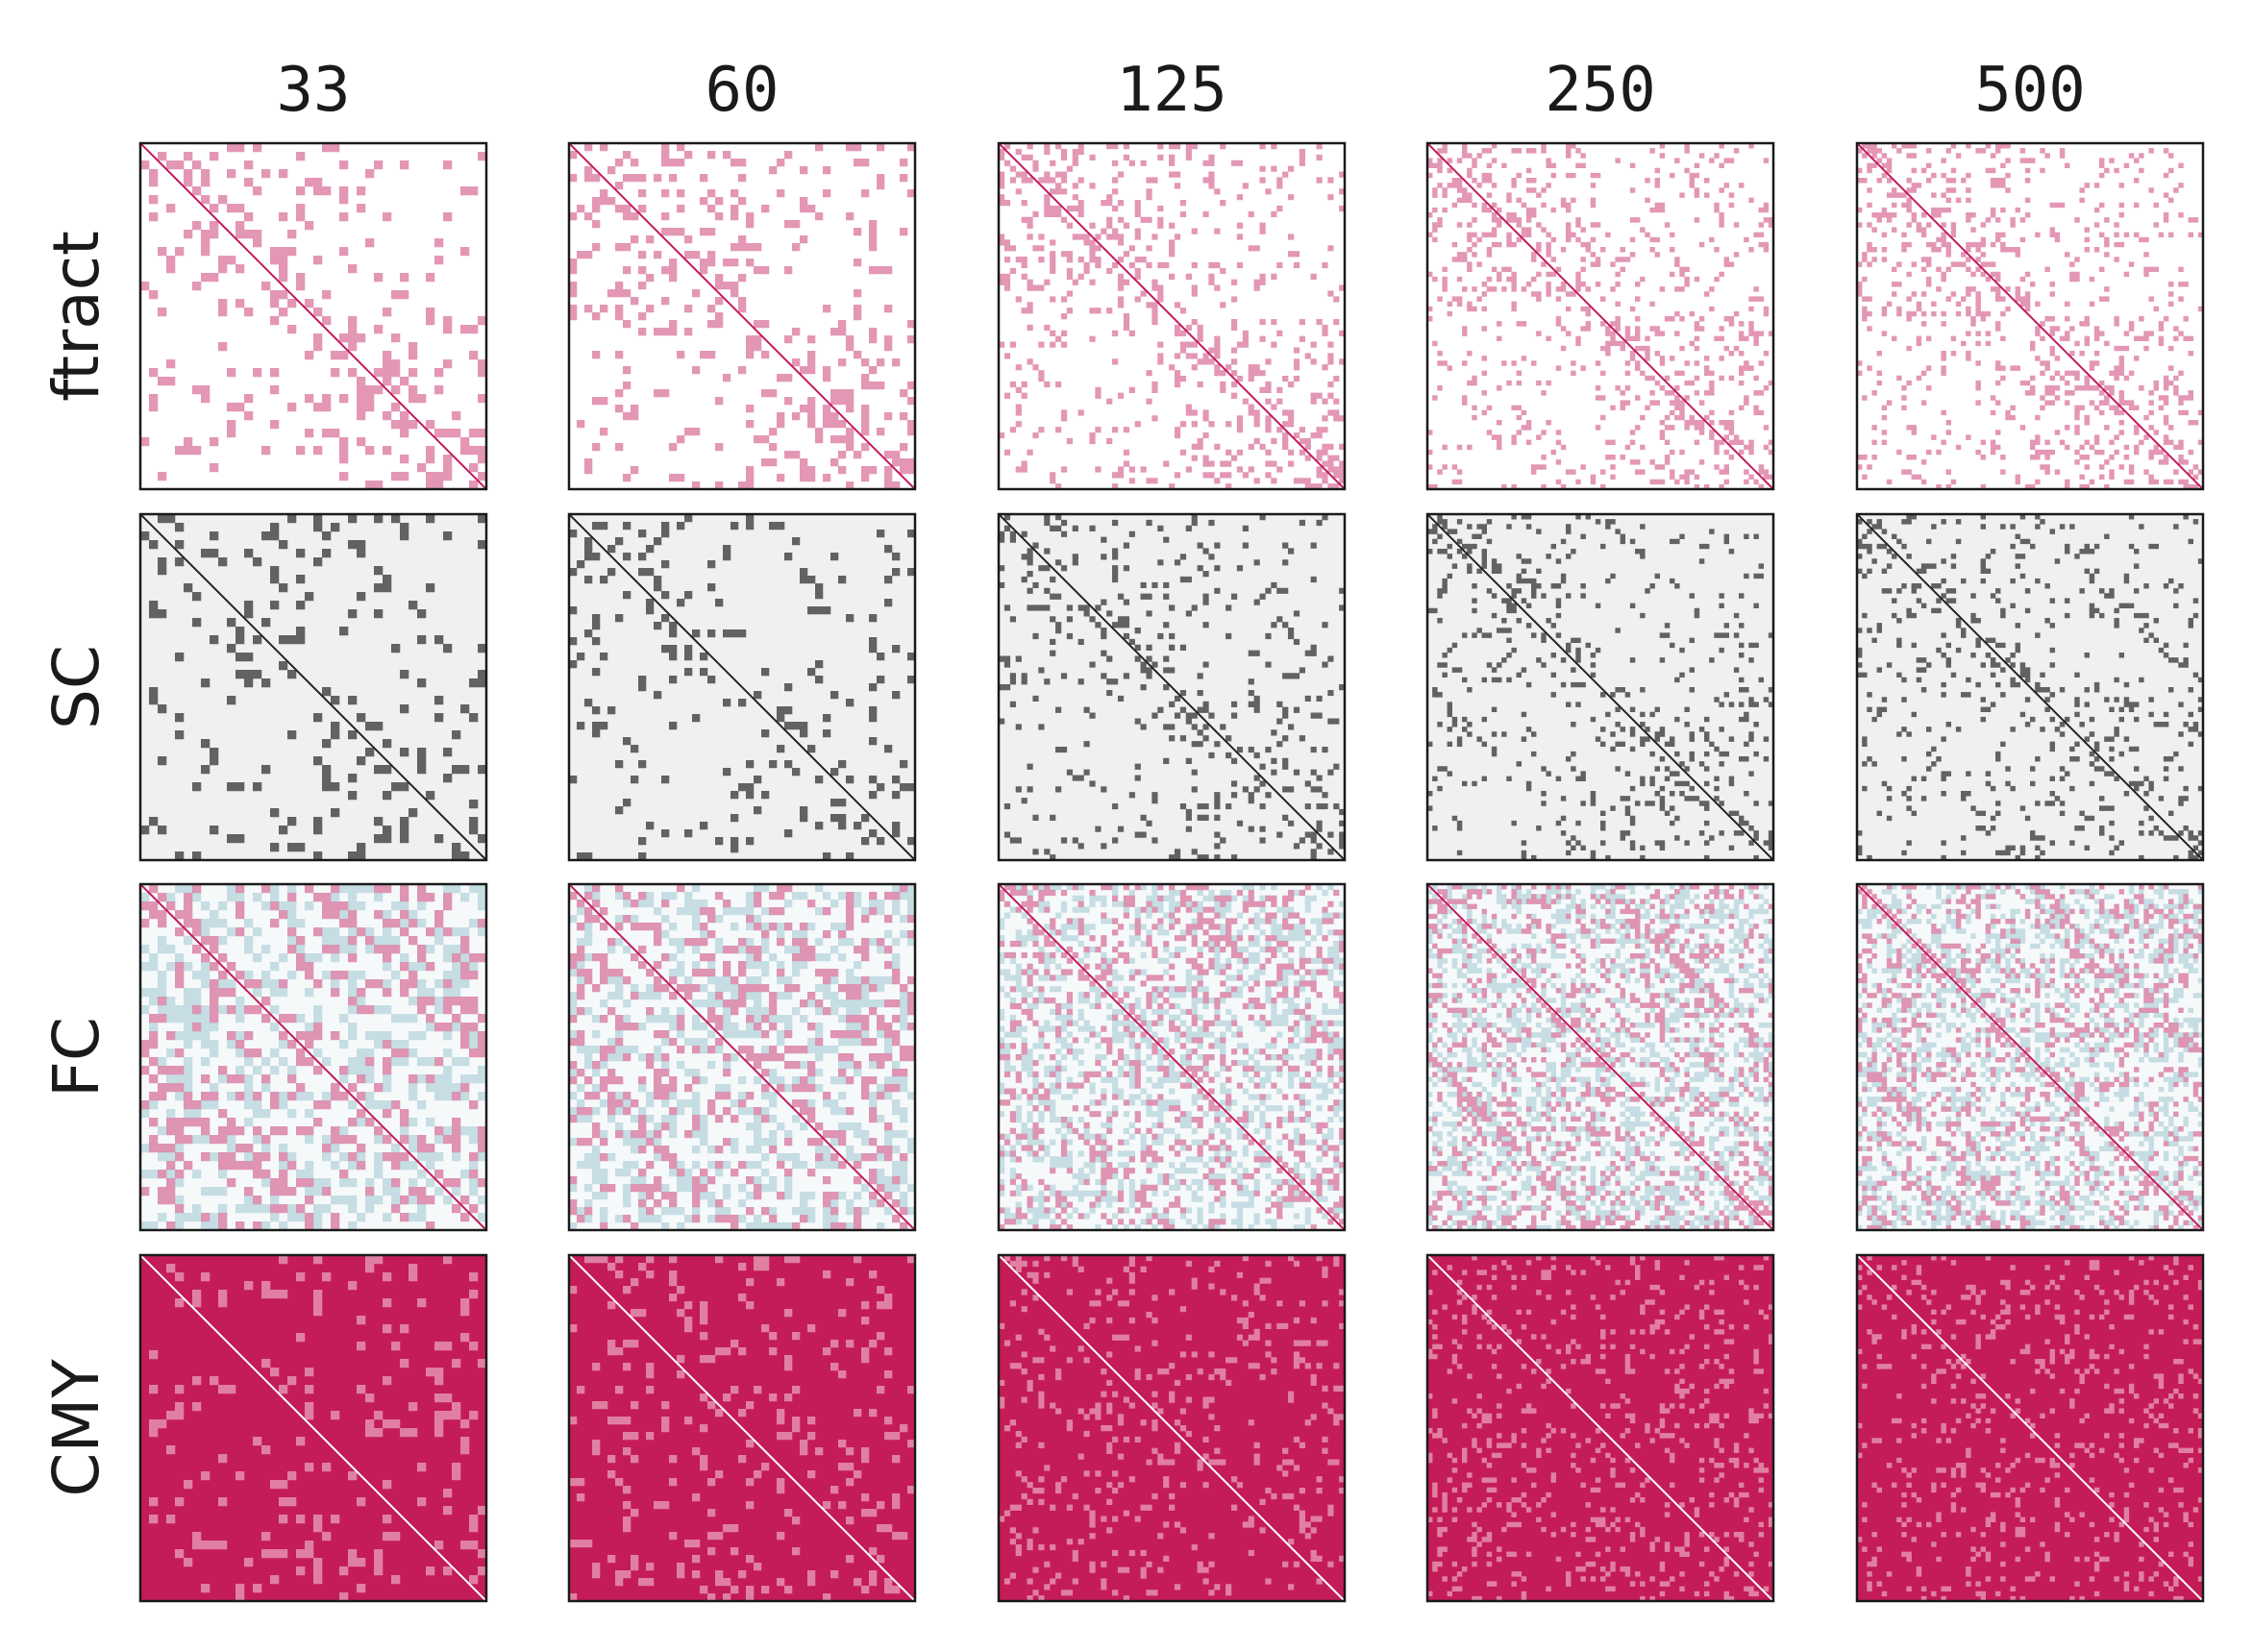 This screenshot has width=2253, height=1652. What do you see at coordinates (76, 687) in the screenshot?
I see `row-label-1: SC` at bounding box center [76, 687].